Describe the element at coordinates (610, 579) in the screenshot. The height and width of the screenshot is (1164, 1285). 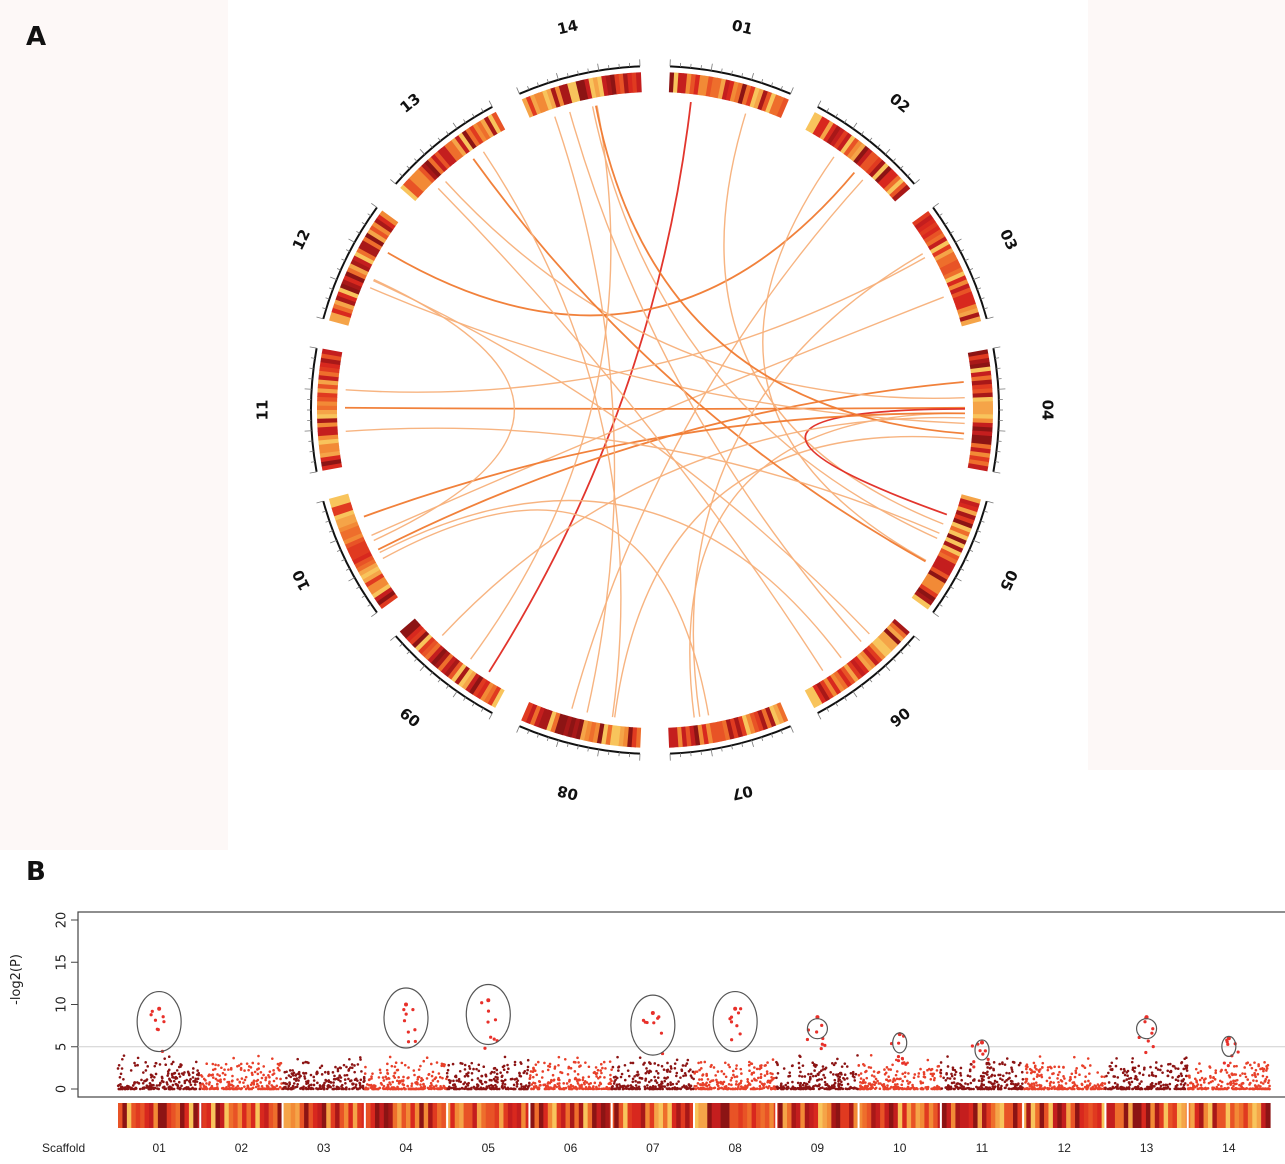
I see `link-chord` at that location.